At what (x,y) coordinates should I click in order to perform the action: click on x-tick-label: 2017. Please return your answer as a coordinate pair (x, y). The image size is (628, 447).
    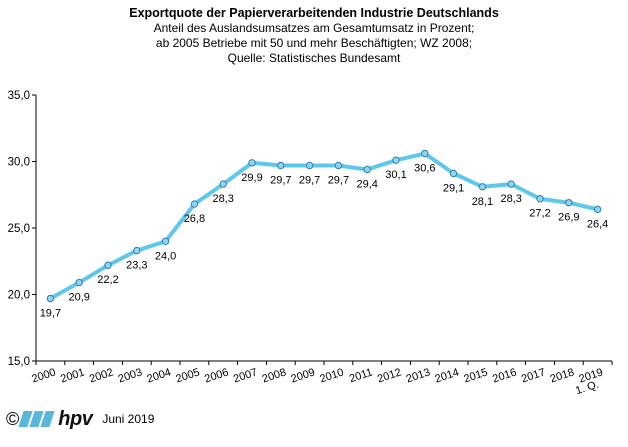
    Looking at the image, I should click on (533, 375).